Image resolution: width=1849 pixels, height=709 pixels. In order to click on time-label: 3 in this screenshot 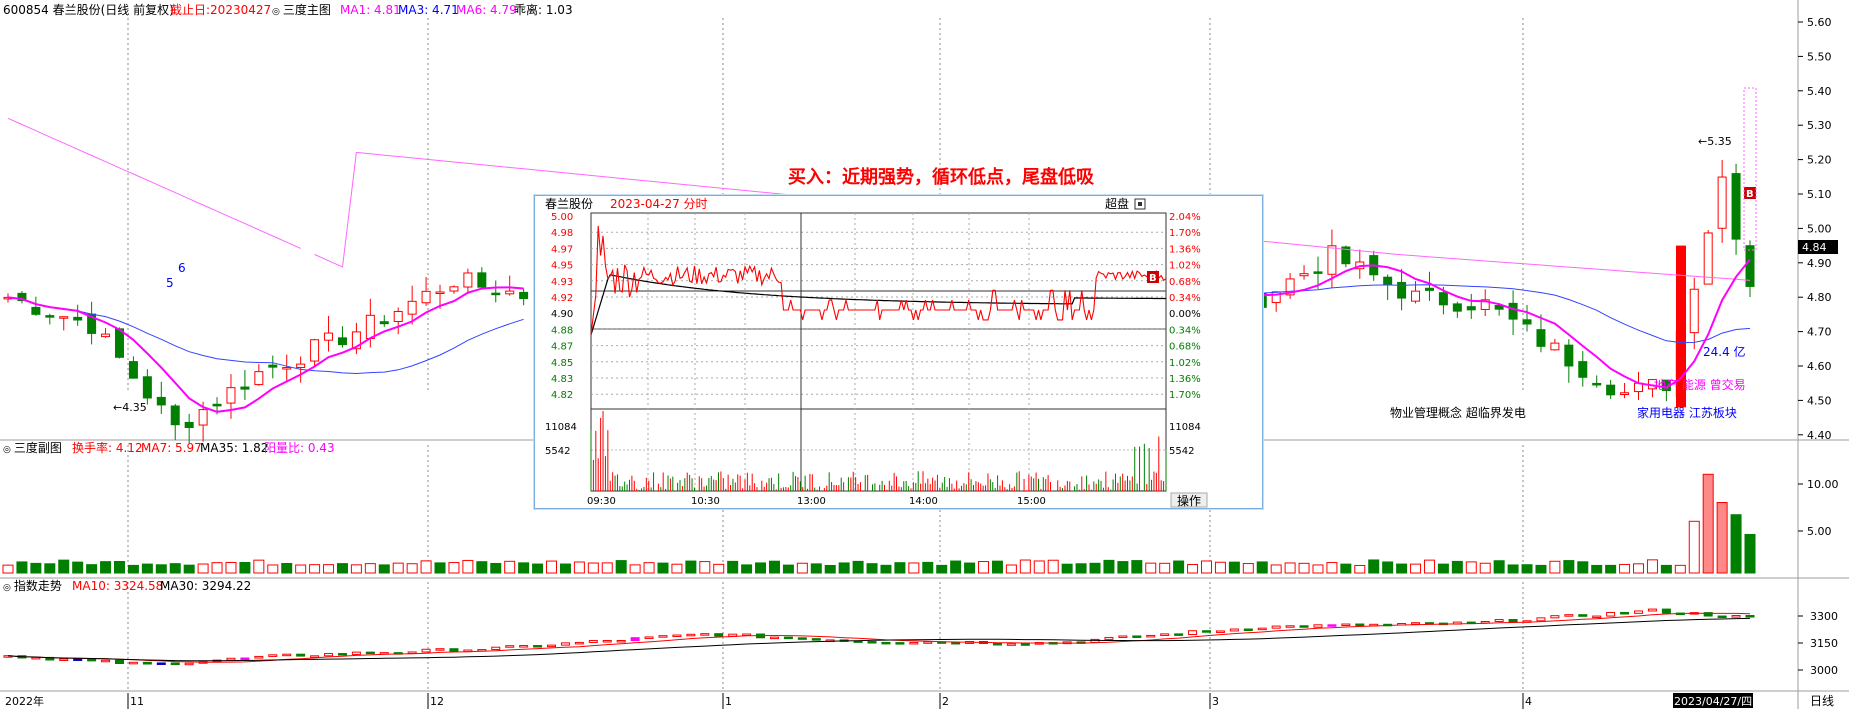, I will do `click(1215, 701)`.